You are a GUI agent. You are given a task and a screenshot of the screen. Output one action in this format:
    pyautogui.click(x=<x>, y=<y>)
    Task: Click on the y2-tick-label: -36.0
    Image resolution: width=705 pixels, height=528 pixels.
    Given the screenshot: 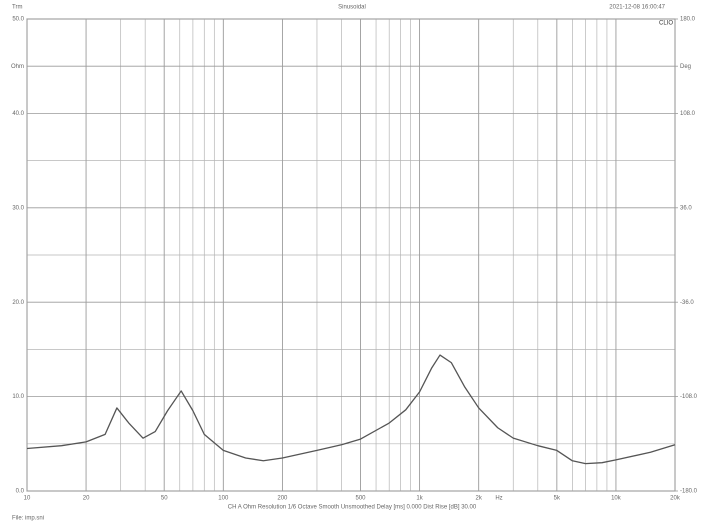 What is the action you would take?
    pyautogui.click(x=687, y=303)
    